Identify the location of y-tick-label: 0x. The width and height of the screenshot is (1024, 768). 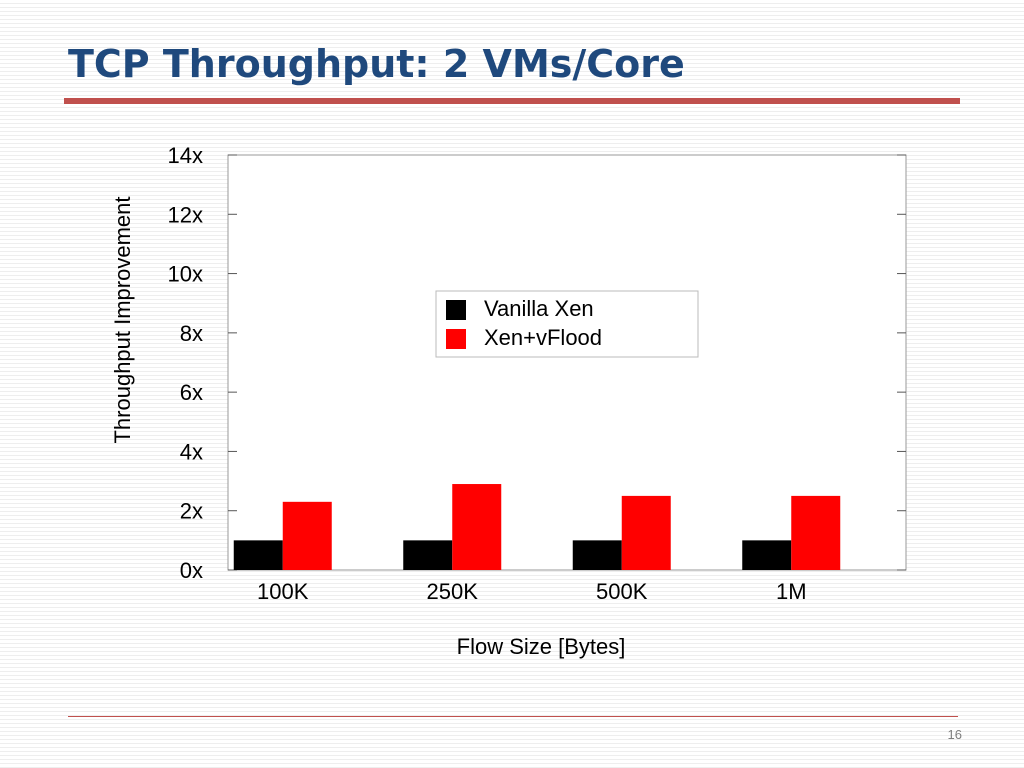
(191, 570).